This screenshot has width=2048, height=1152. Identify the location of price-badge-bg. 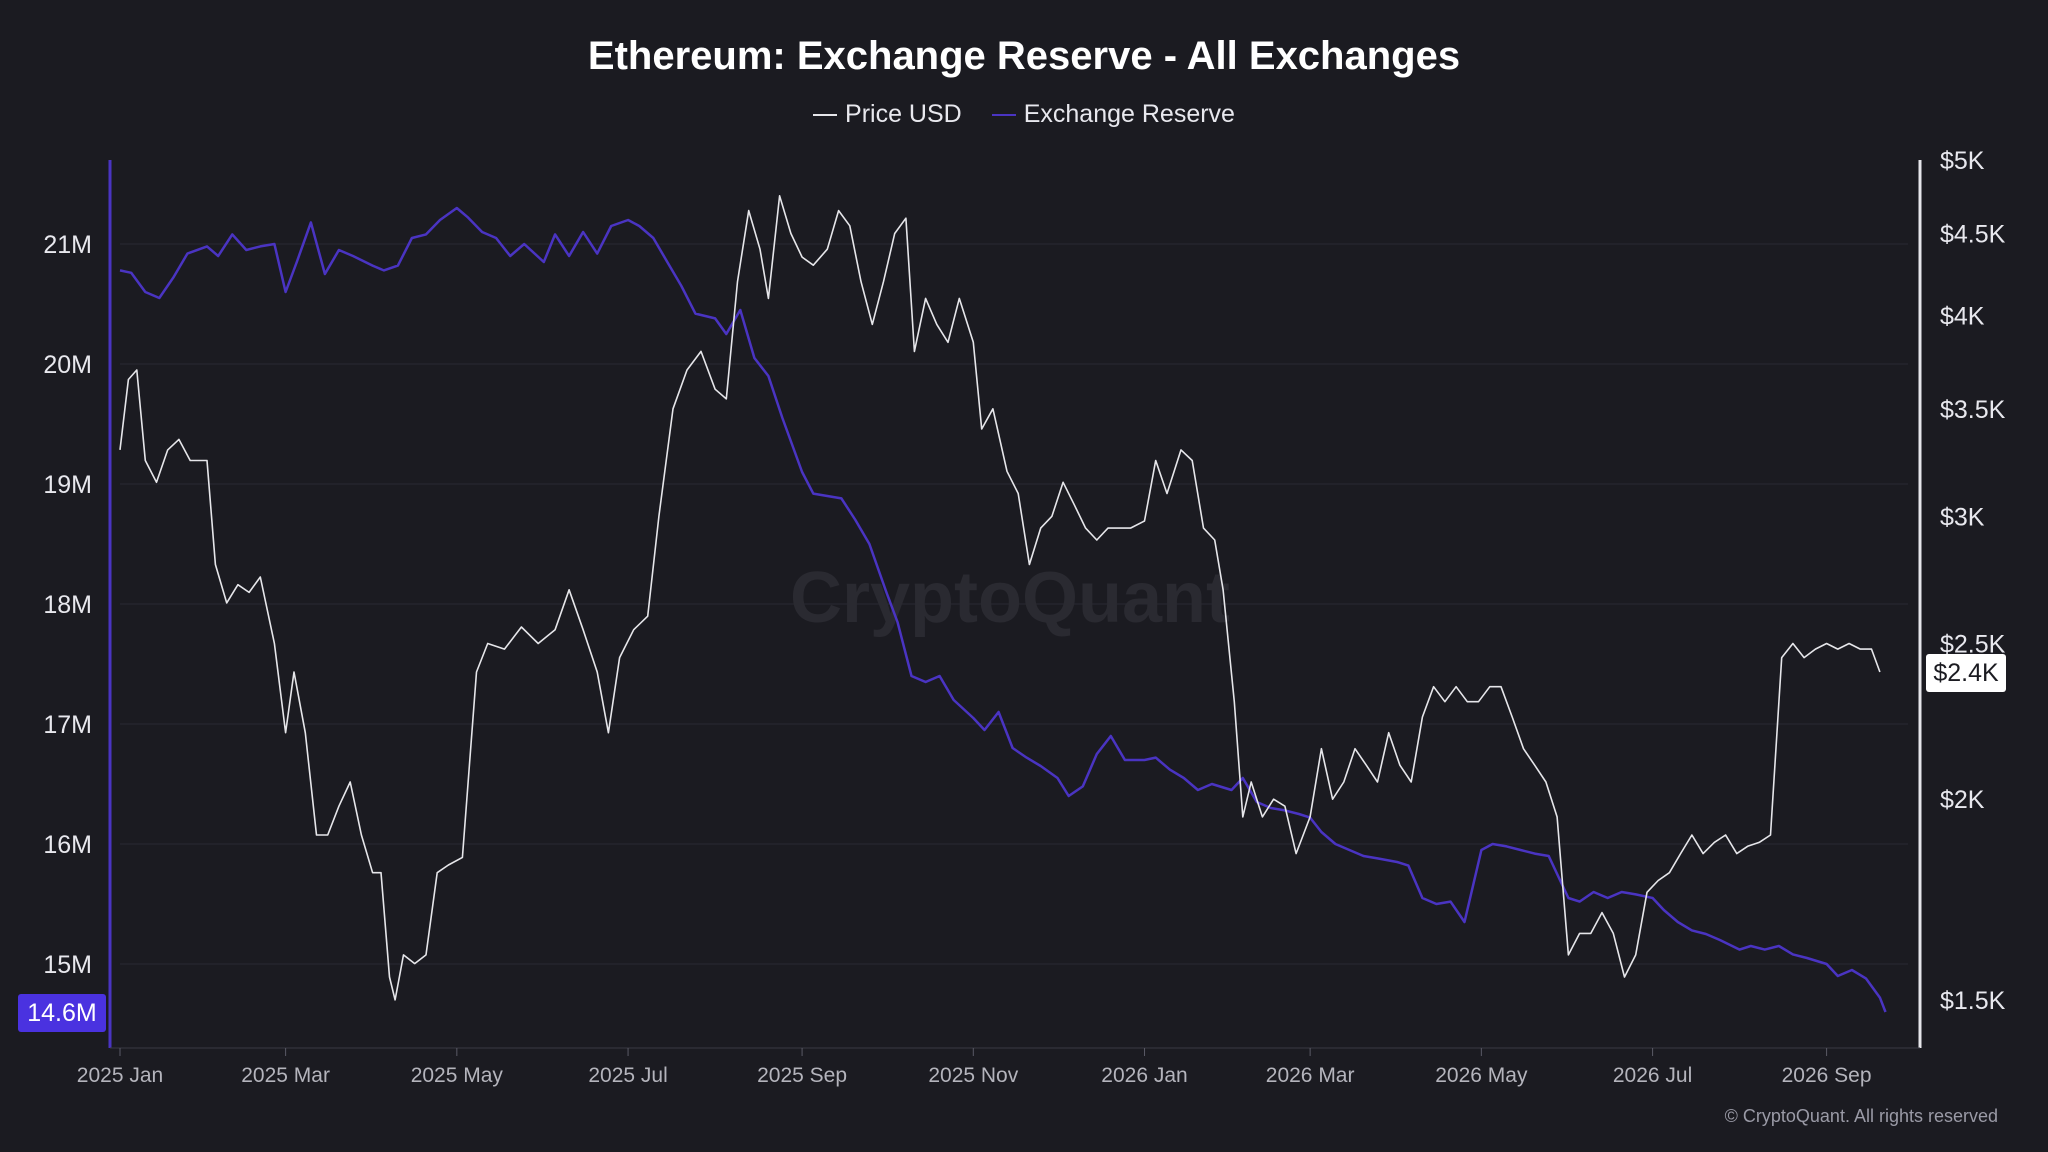
(1966, 673).